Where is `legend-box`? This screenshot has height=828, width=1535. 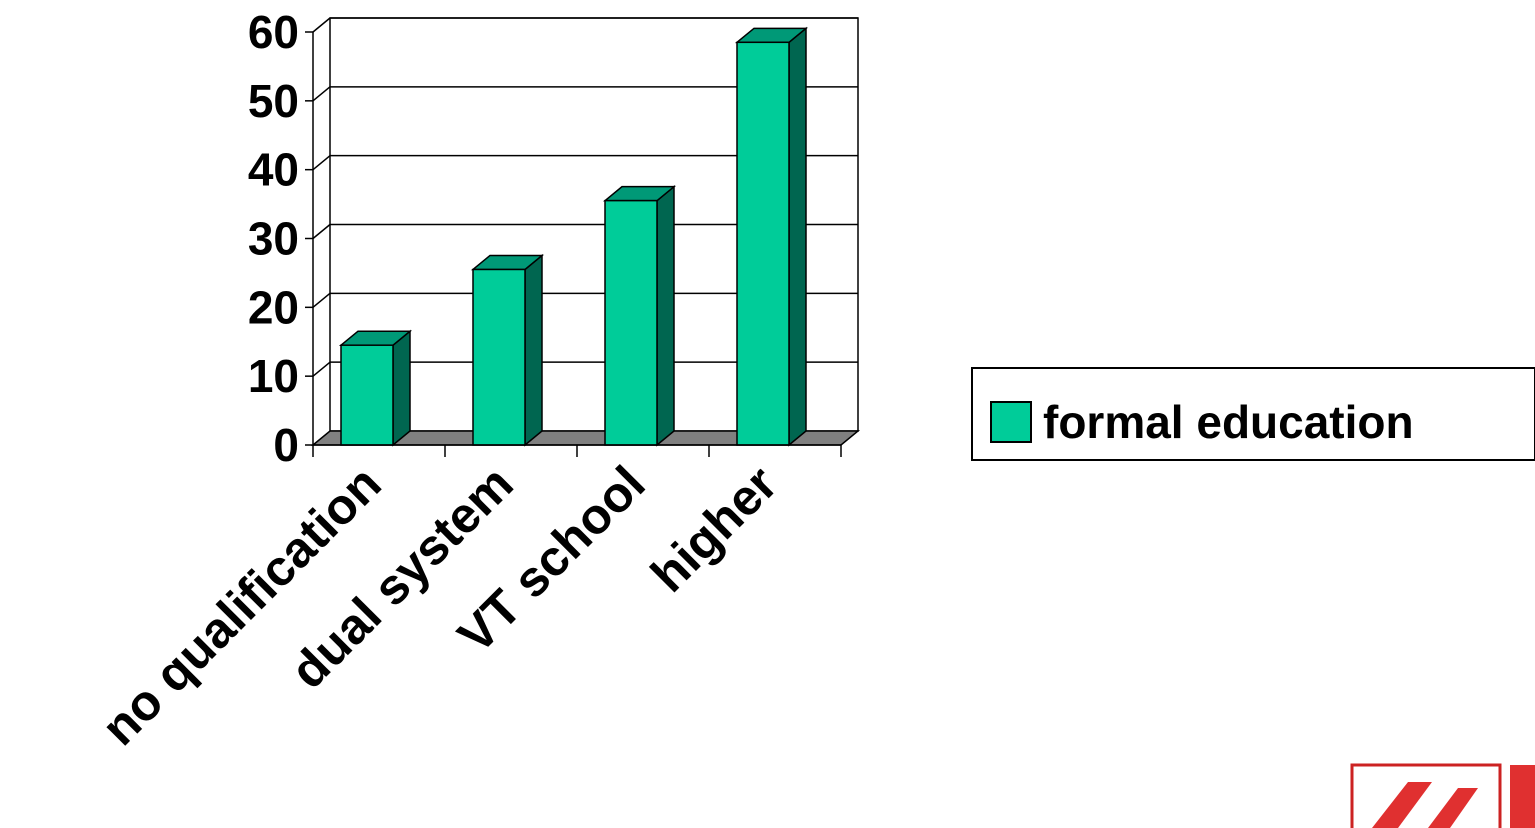 legend-box is located at coordinates (1253, 414).